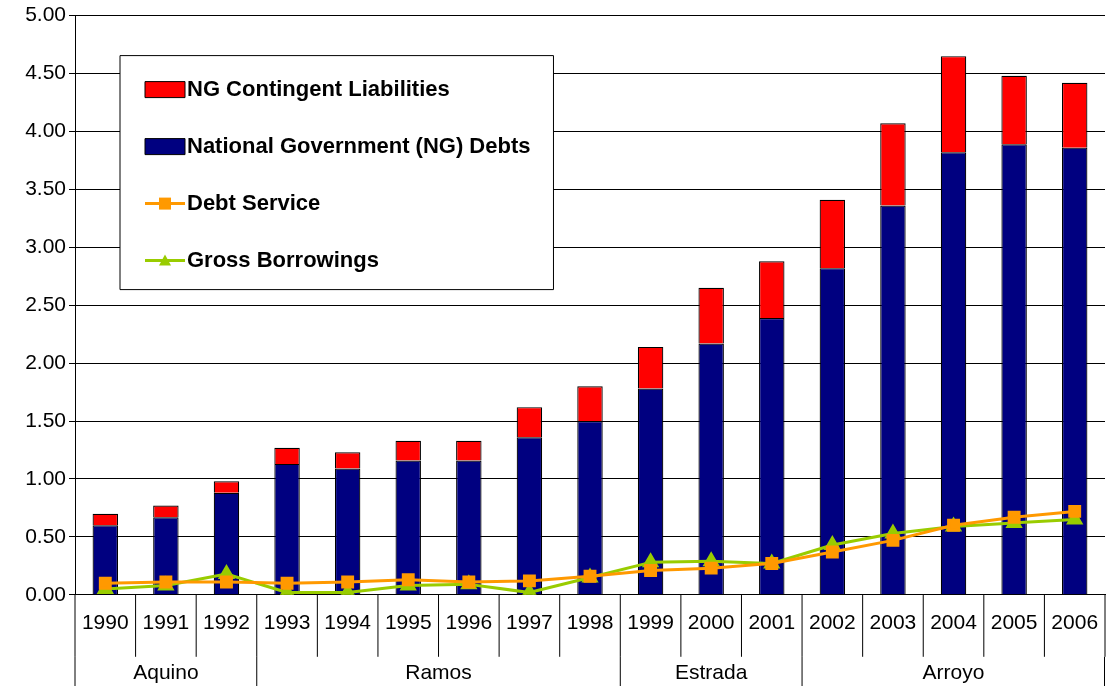 This screenshot has height=686, width=1115. What do you see at coordinates (438, 671) in the screenshot?
I see `text: Ramos` at bounding box center [438, 671].